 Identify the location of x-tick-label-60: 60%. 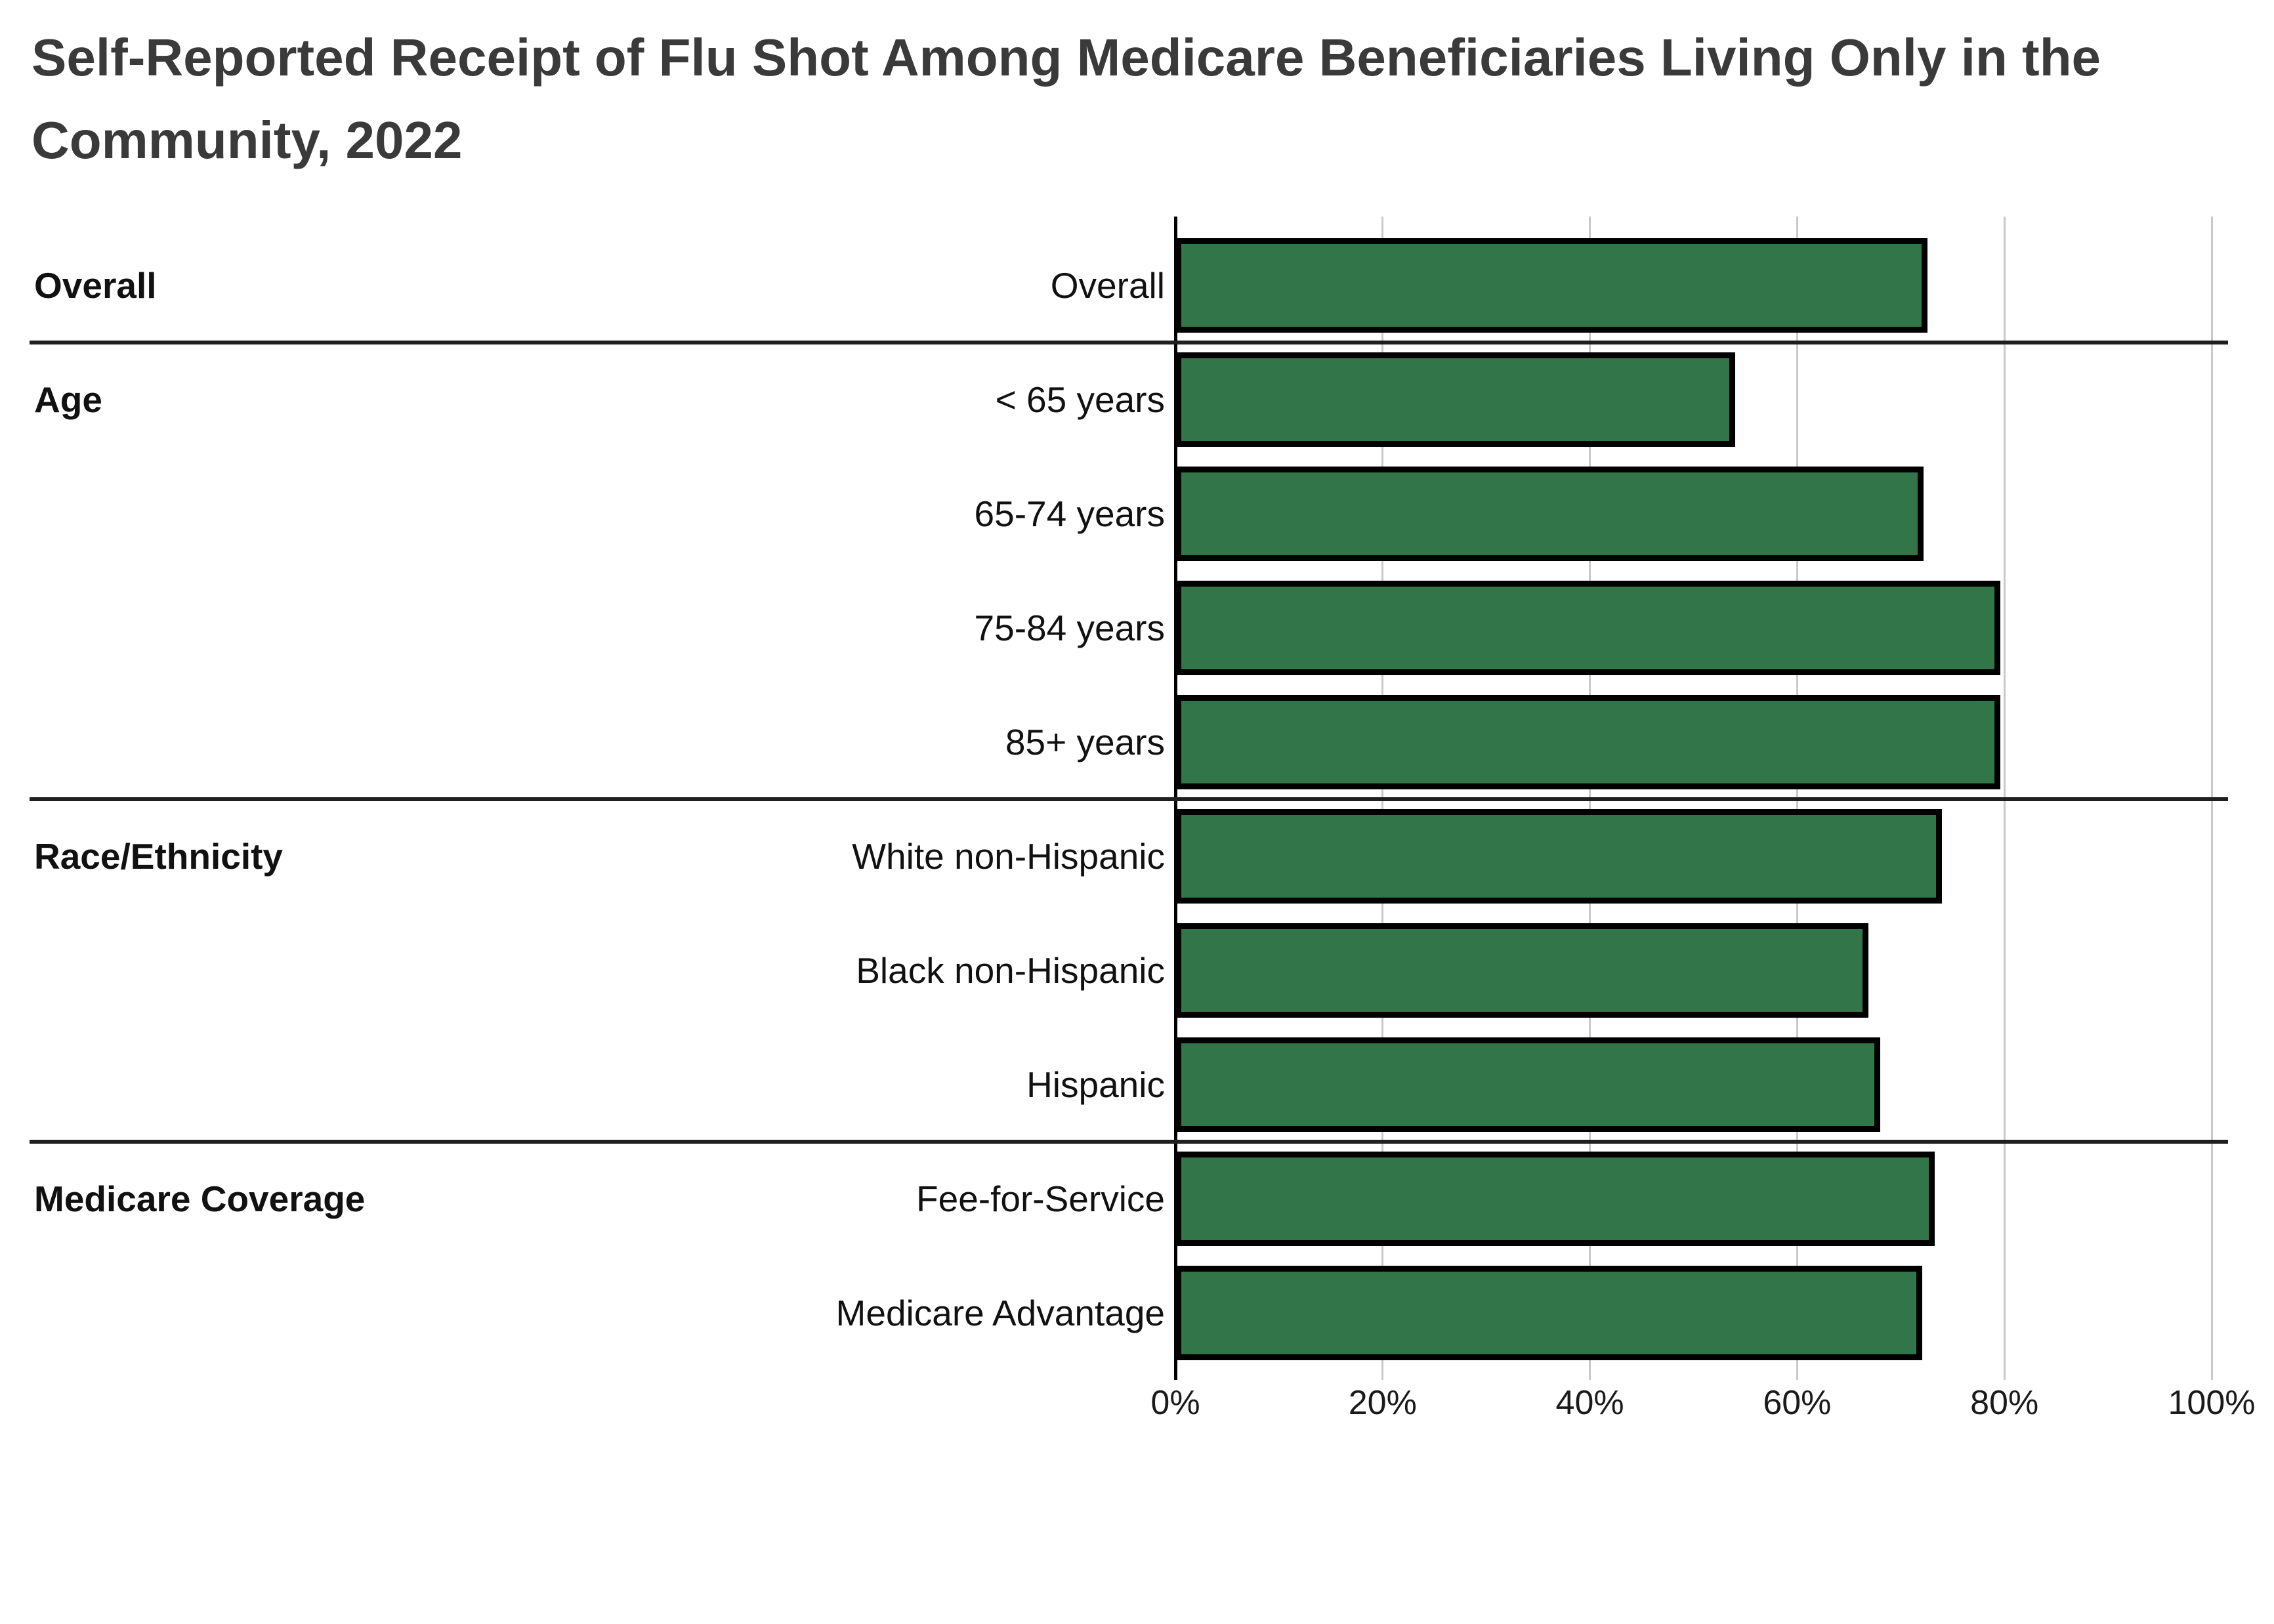
(1797, 1403).